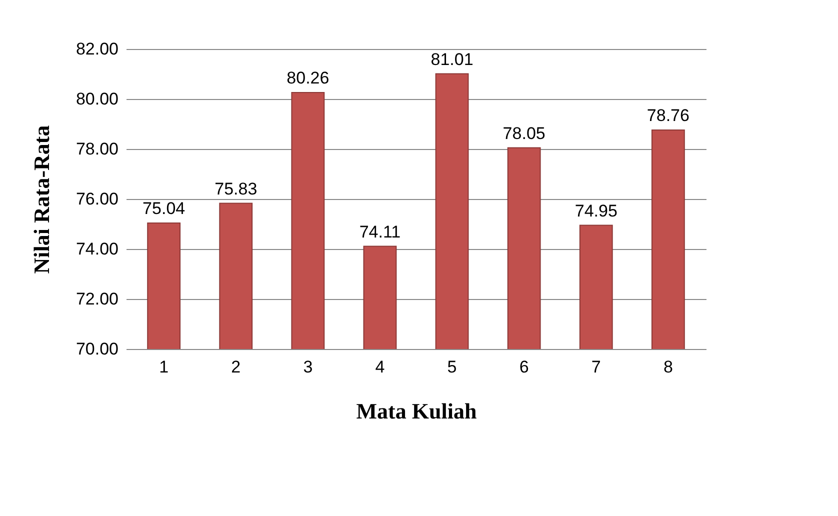 The width and height of the screenshot is (838, 516). What do you see at coordinates (164, 208) in the screenshot?
I see `data-label: 75.04` at bounding box center [164, 208].